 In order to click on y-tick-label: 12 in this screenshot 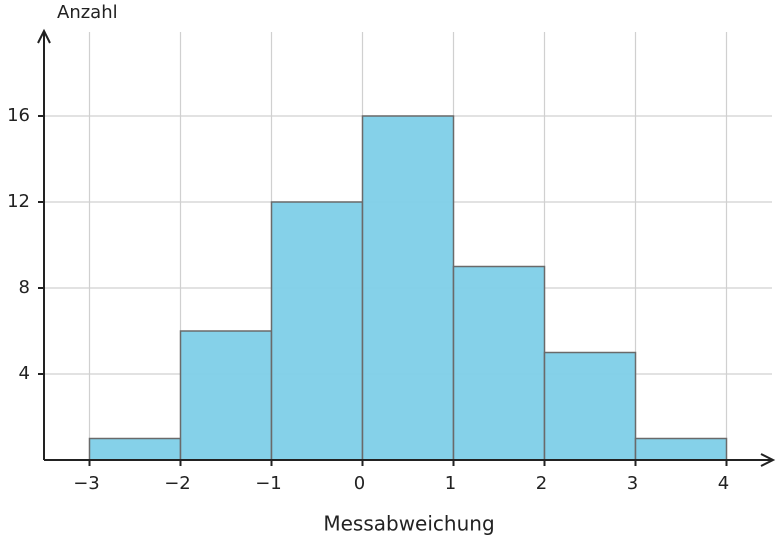, I will do `click(18, 201)`.